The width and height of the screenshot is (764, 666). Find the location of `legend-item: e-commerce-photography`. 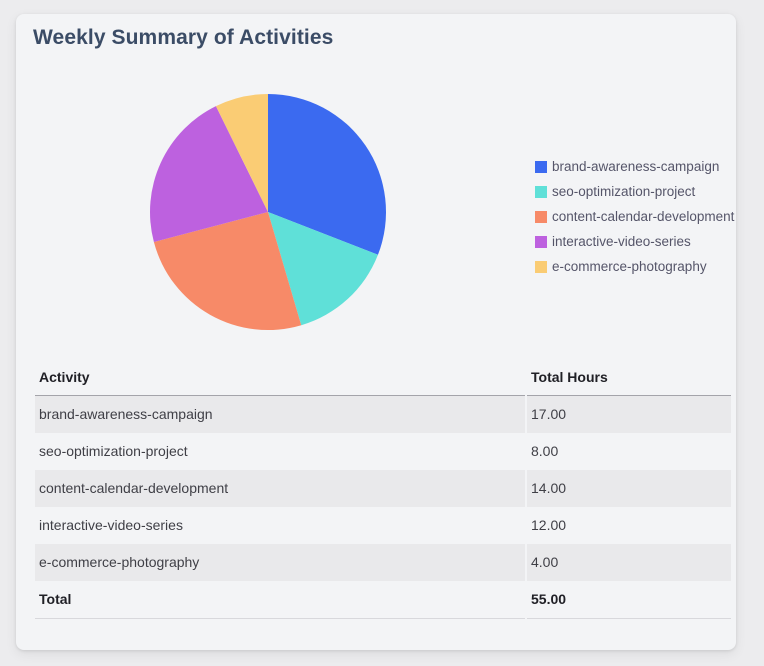

legend-item: e-commerce-photography is located at coordinates (634, 266).